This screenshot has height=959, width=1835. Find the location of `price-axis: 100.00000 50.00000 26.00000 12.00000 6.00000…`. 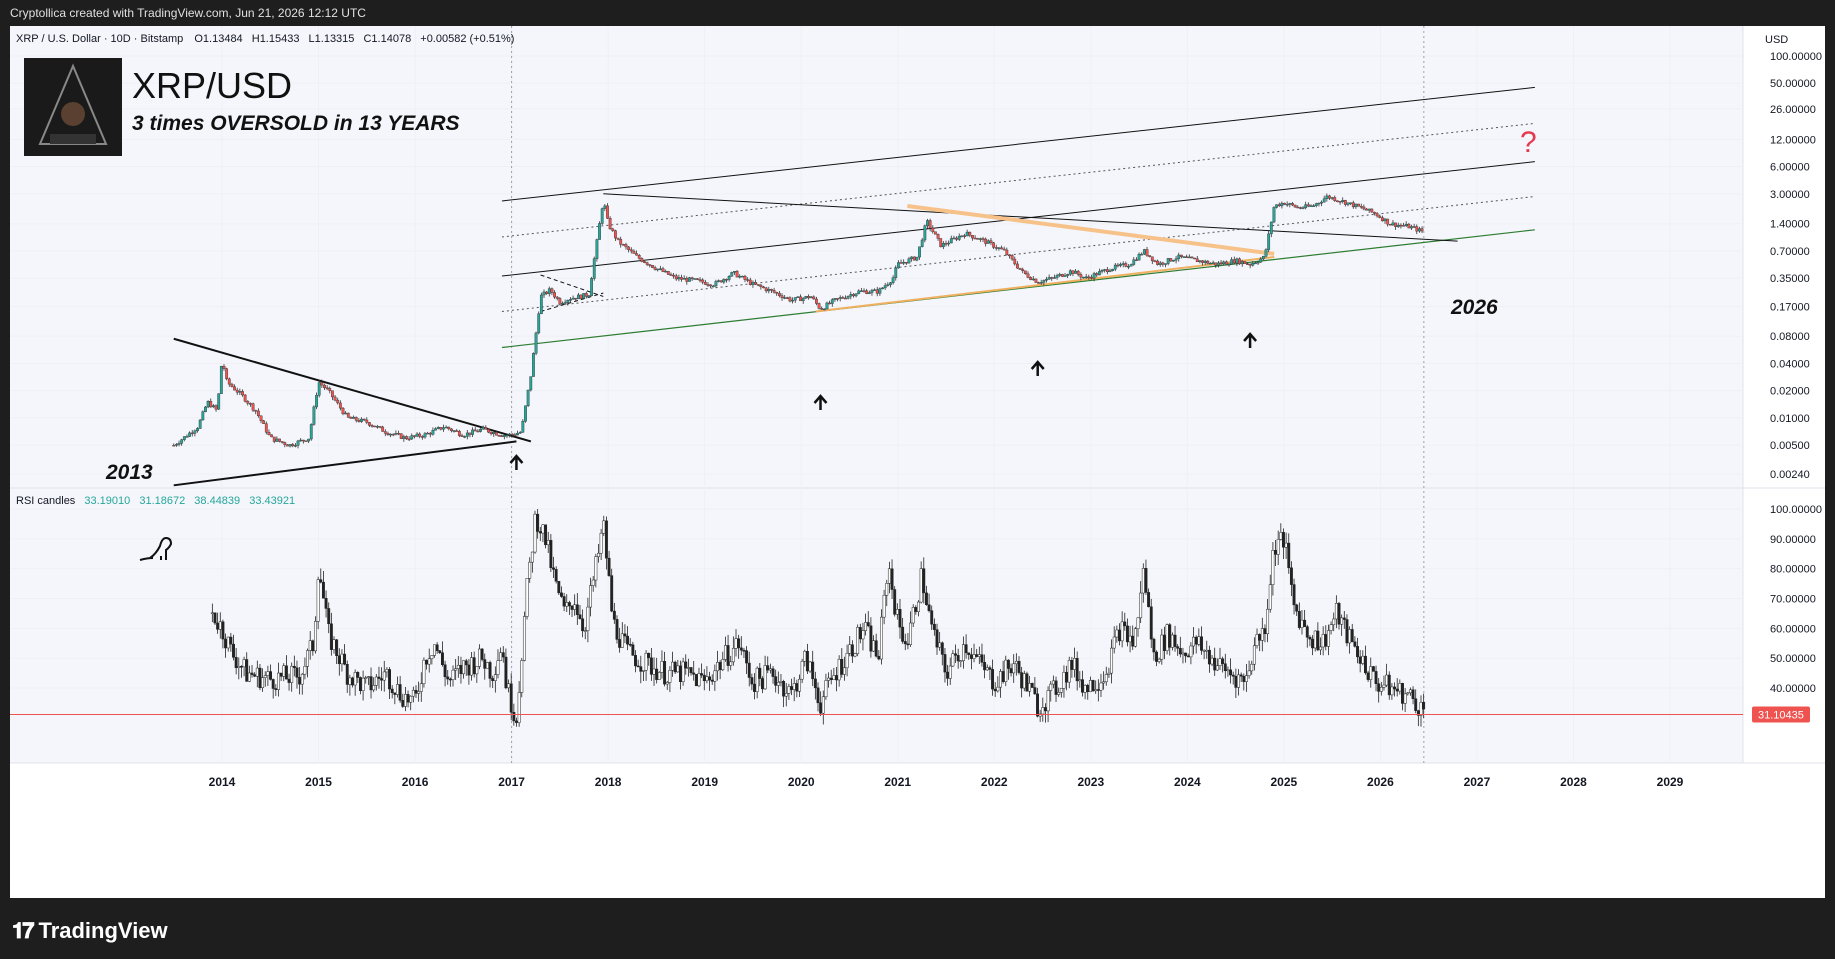

price-axis: 100.00000 50.00000 26.00000 12.00000 6.00000… is located at coordinates (1796, 266).